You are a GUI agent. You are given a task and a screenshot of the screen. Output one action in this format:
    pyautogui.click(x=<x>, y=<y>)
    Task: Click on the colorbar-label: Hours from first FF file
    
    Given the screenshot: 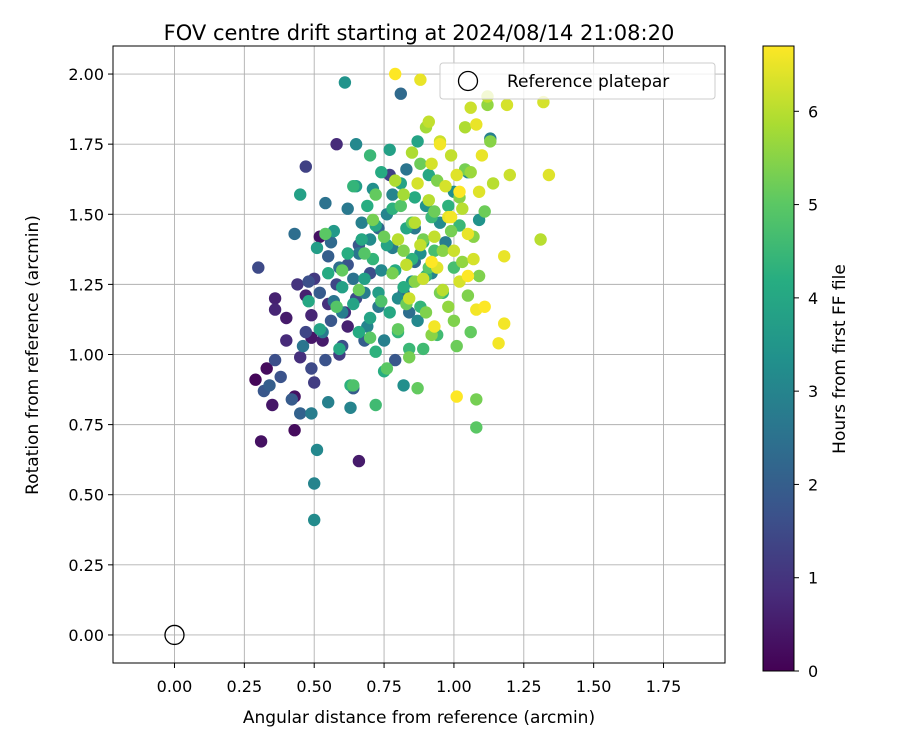 What is the action you would take?
    pyautogui.click(x=840, y=359)
    